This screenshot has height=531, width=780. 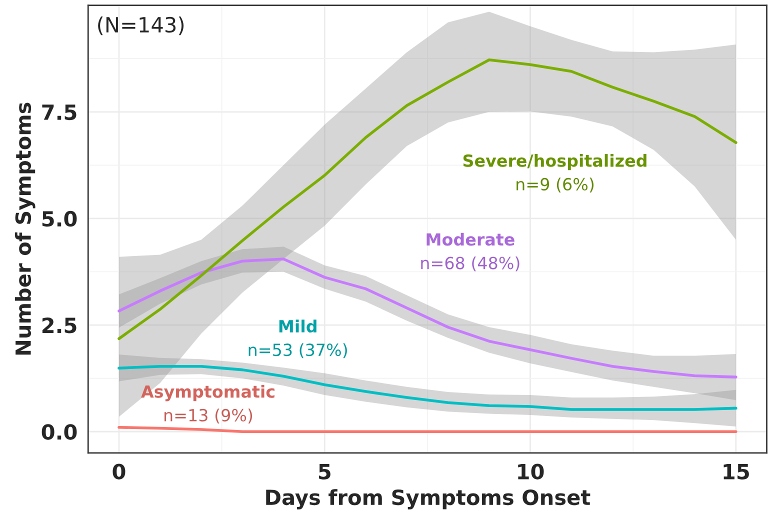 What do you see at coordinates (59, 218) in the screenshot?
I see `y-tick-label: 5.0` at bounding box center [59, 218].